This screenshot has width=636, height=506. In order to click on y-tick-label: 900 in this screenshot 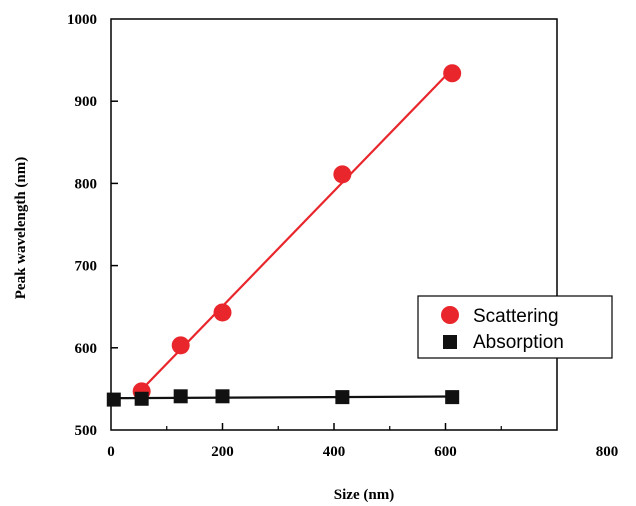, I will do `click(86, 102)`.